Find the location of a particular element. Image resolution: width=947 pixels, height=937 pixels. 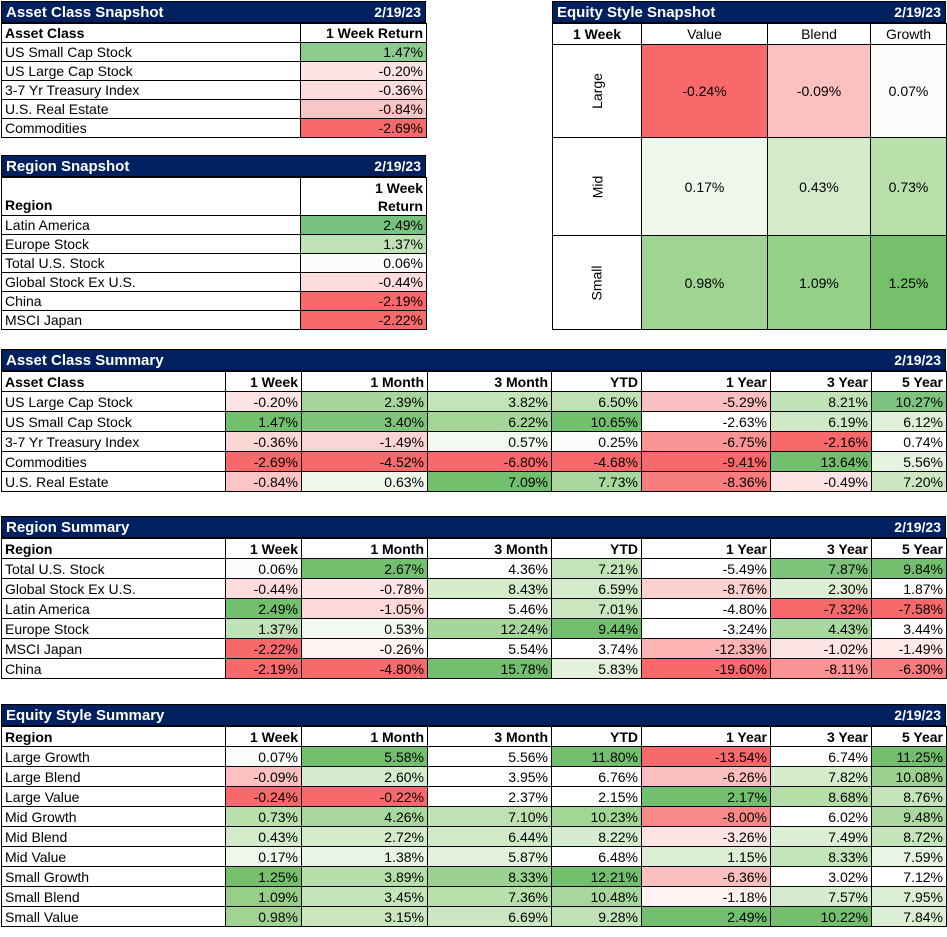

column-header: 5 Year is located at coordinates (909, 548).